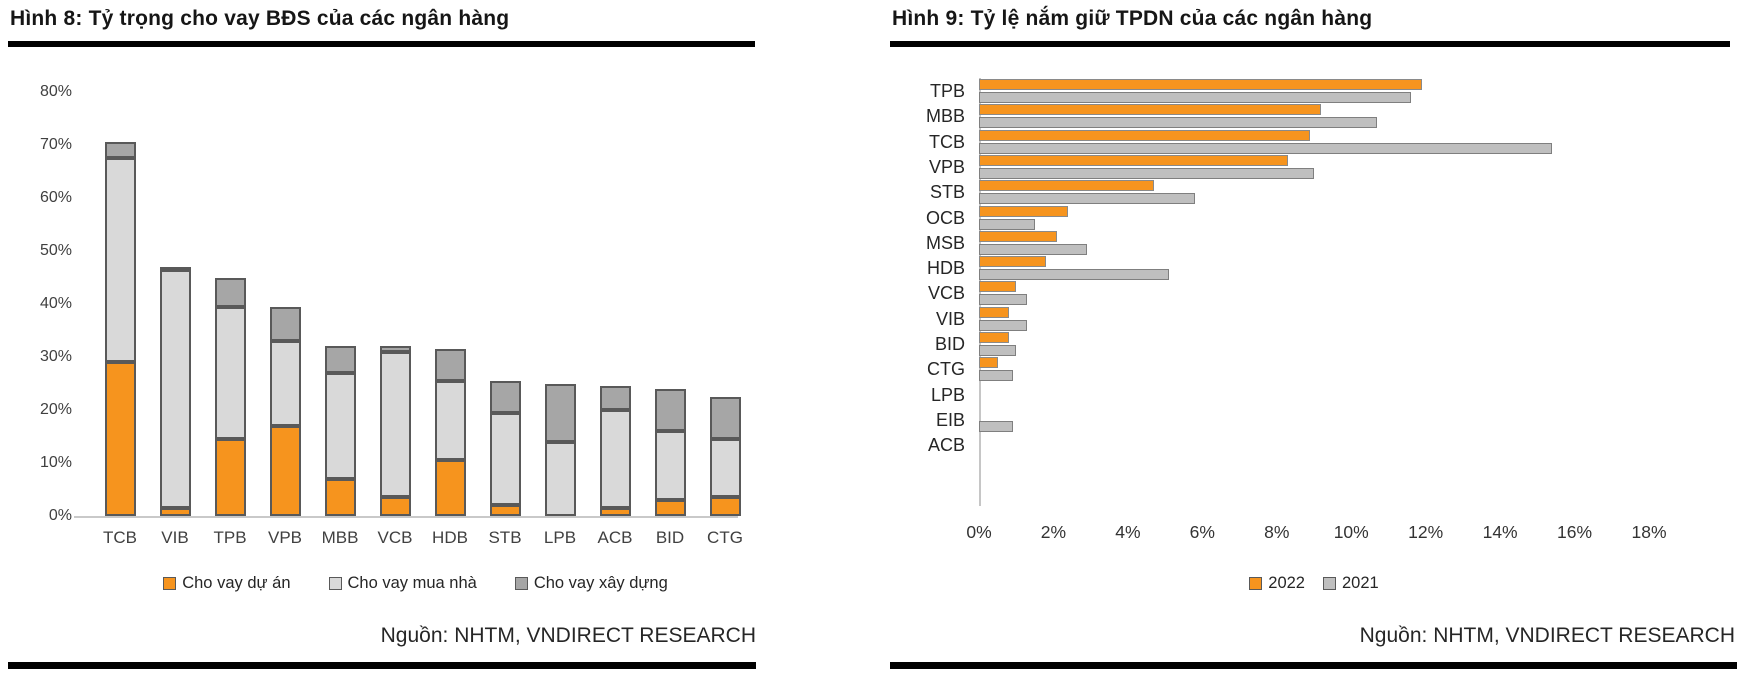  I want to click on x-axis-tick-label: 12%, so click(1426, 532).